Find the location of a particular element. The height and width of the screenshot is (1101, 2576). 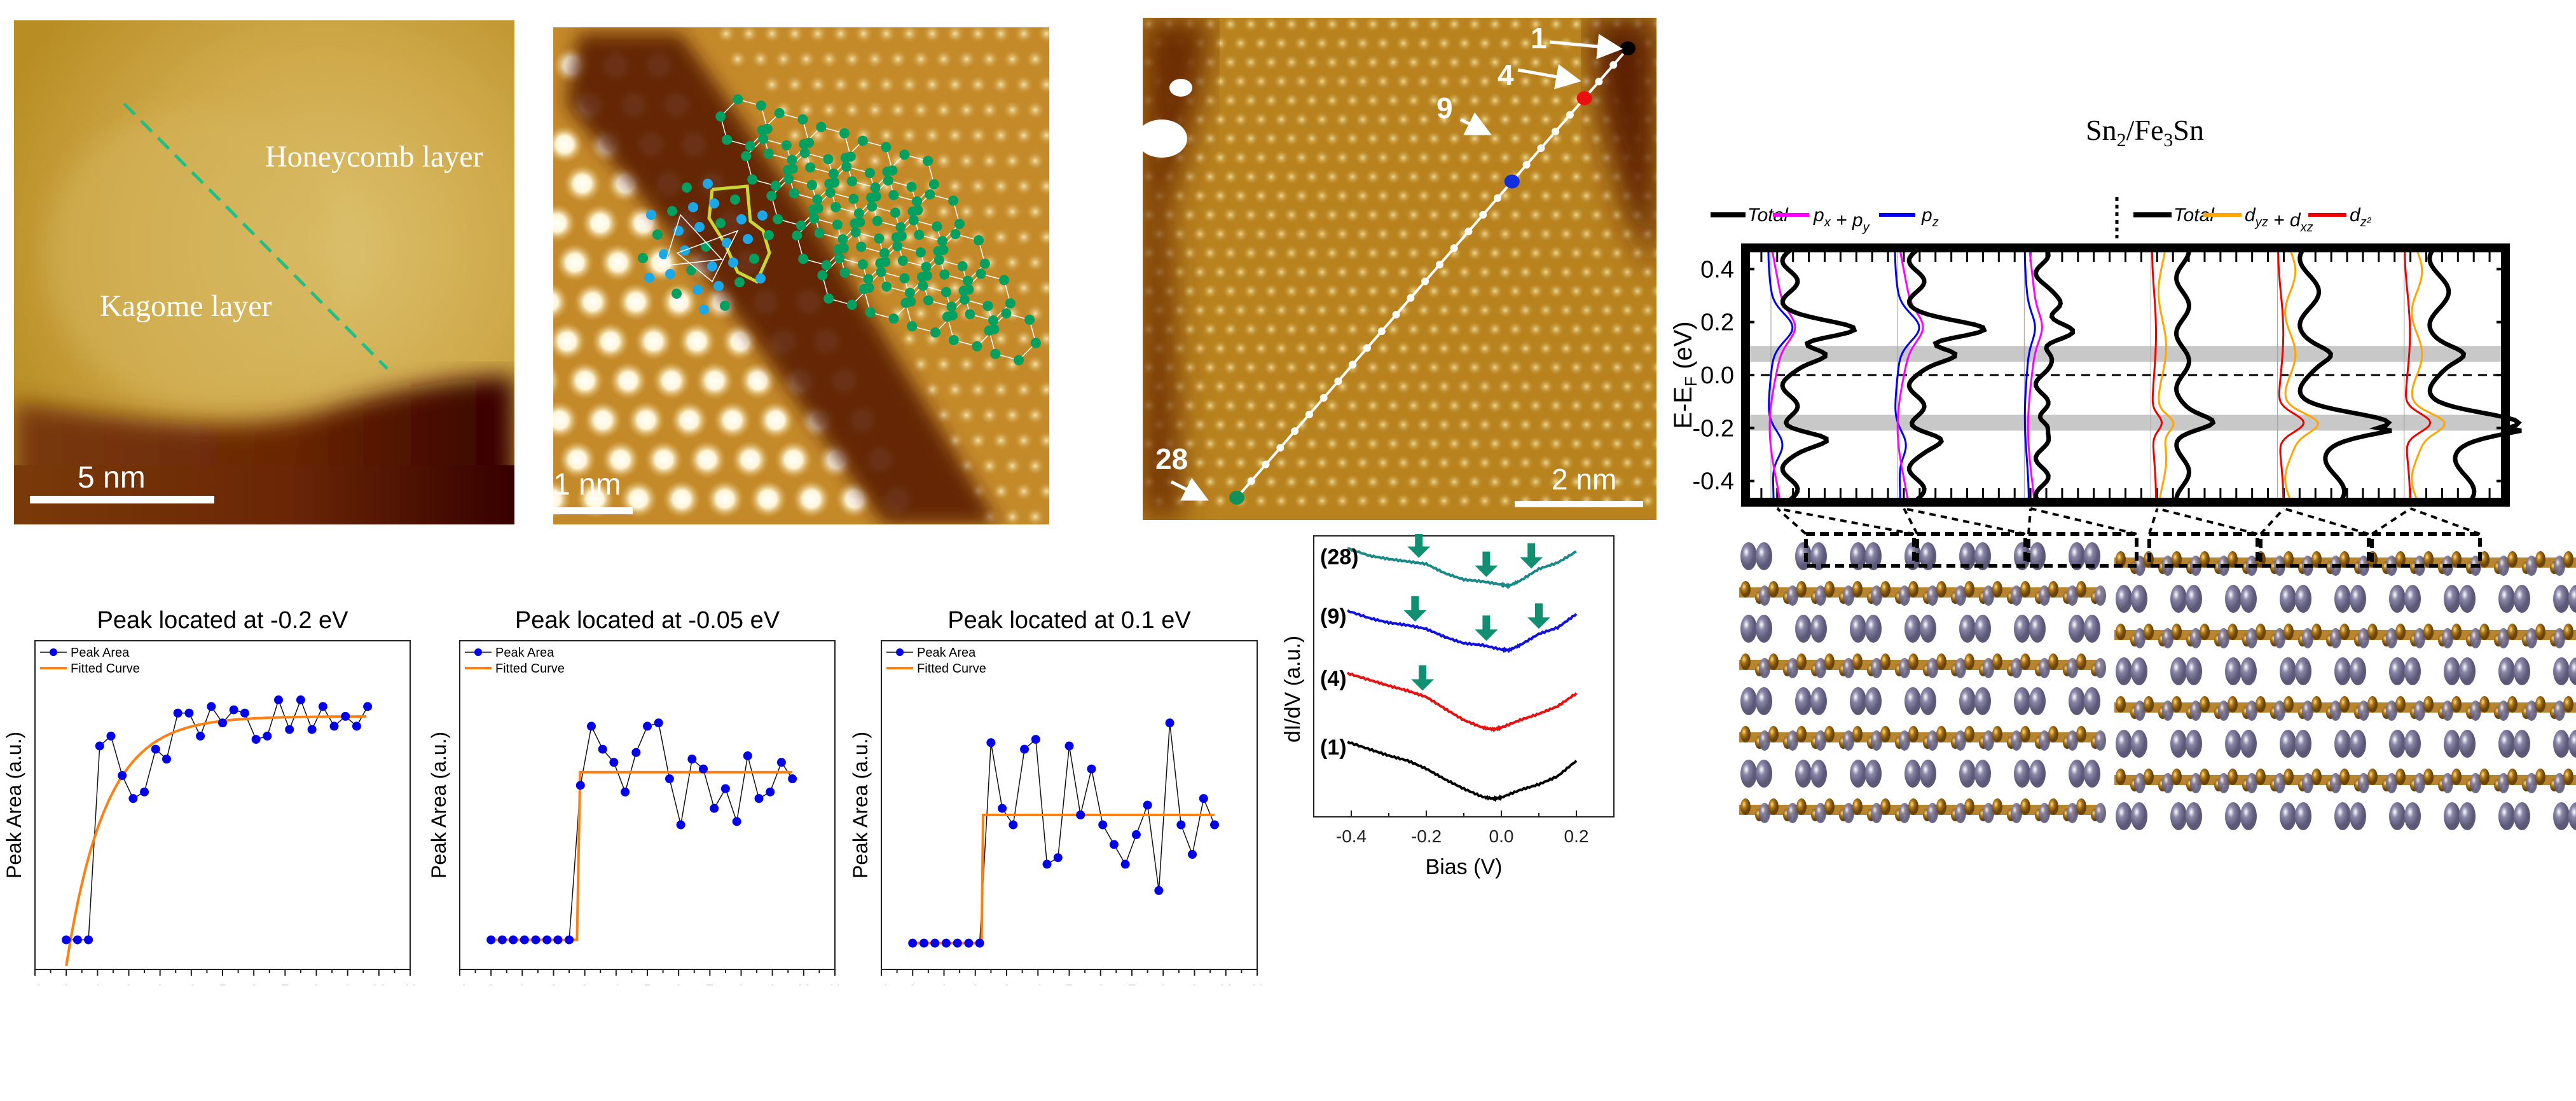

spectrum-point-label: 4 is located at coordinates (1506, 75).